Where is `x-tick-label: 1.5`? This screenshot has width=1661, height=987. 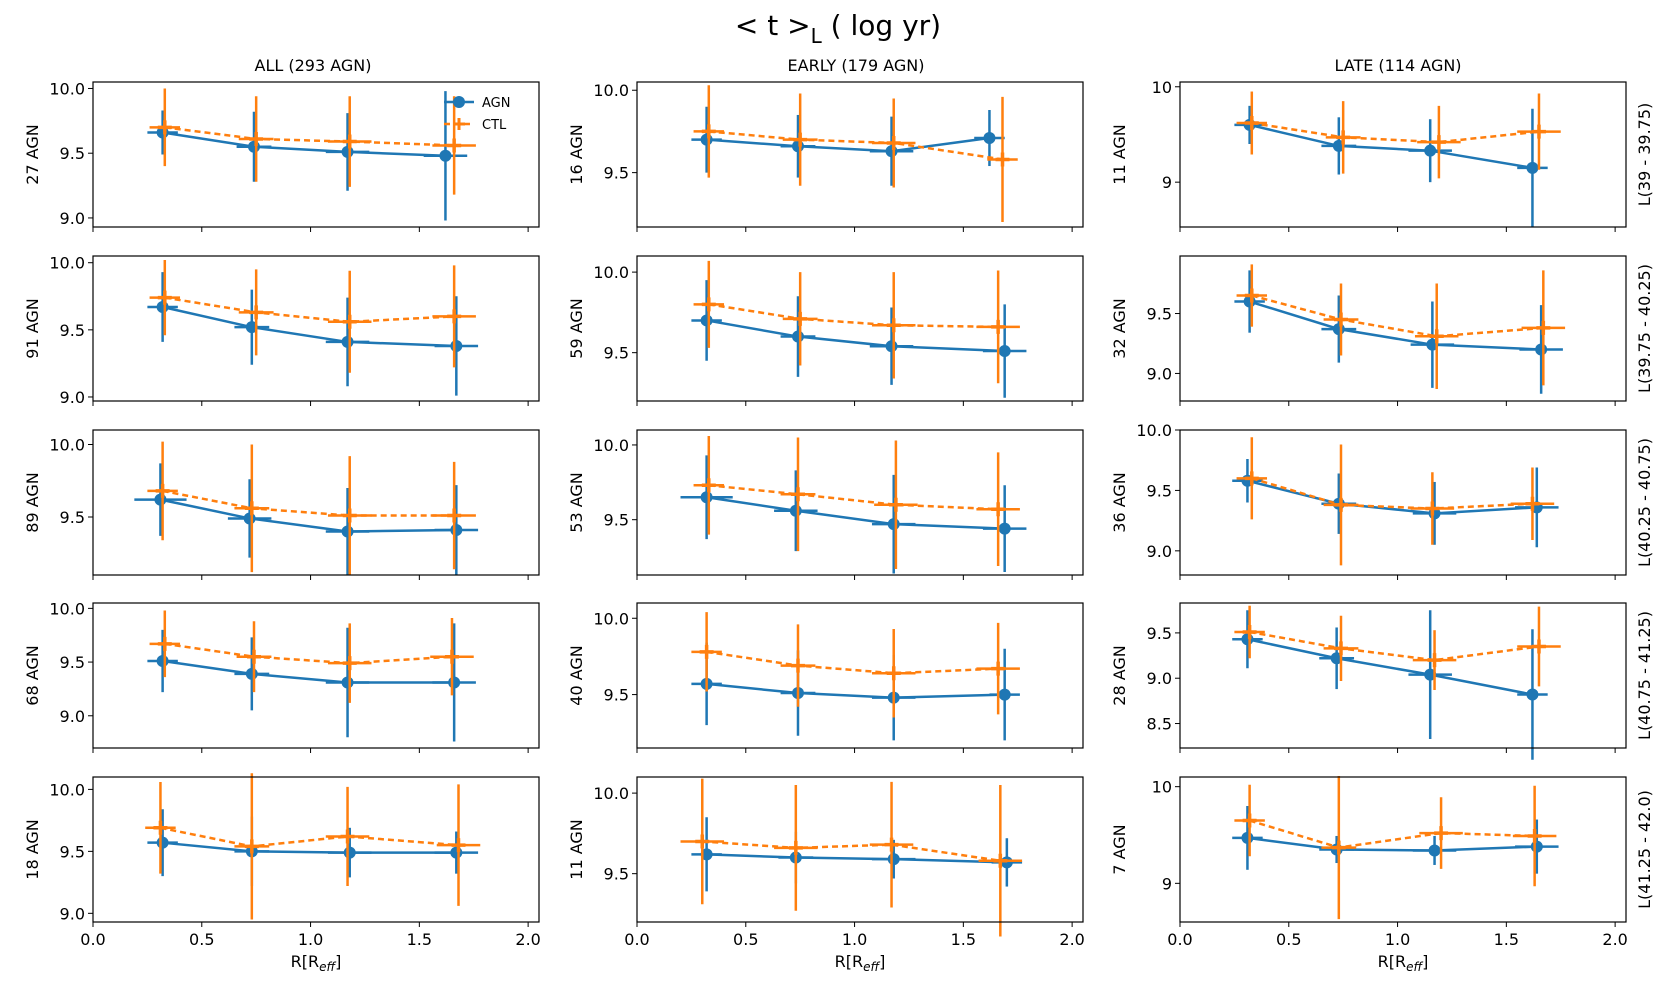
x-tick-label: 1.5 is located at coordinates (1506, 939).